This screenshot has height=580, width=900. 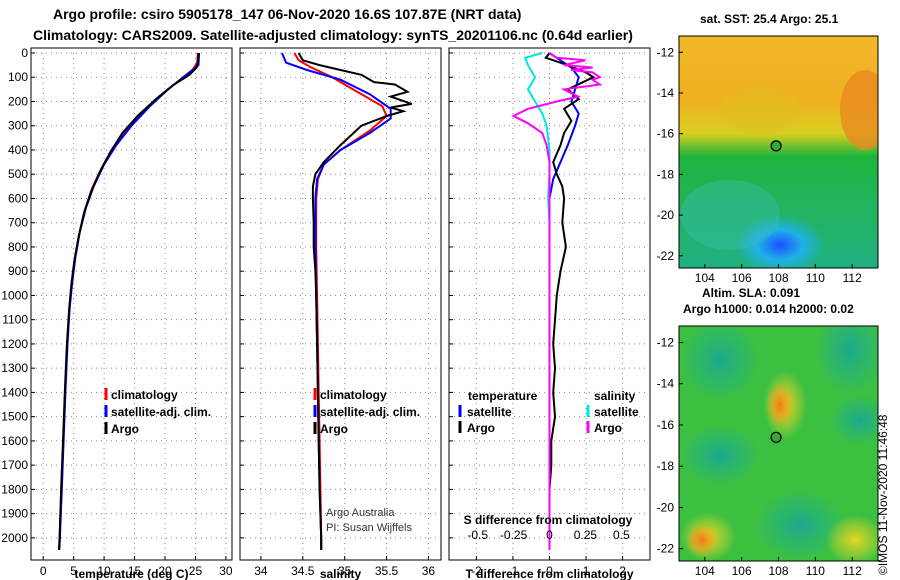 I want to click on sst-map-title: sat. SST: 25.4 Argo: 25.1, so click(x=769, y=19).